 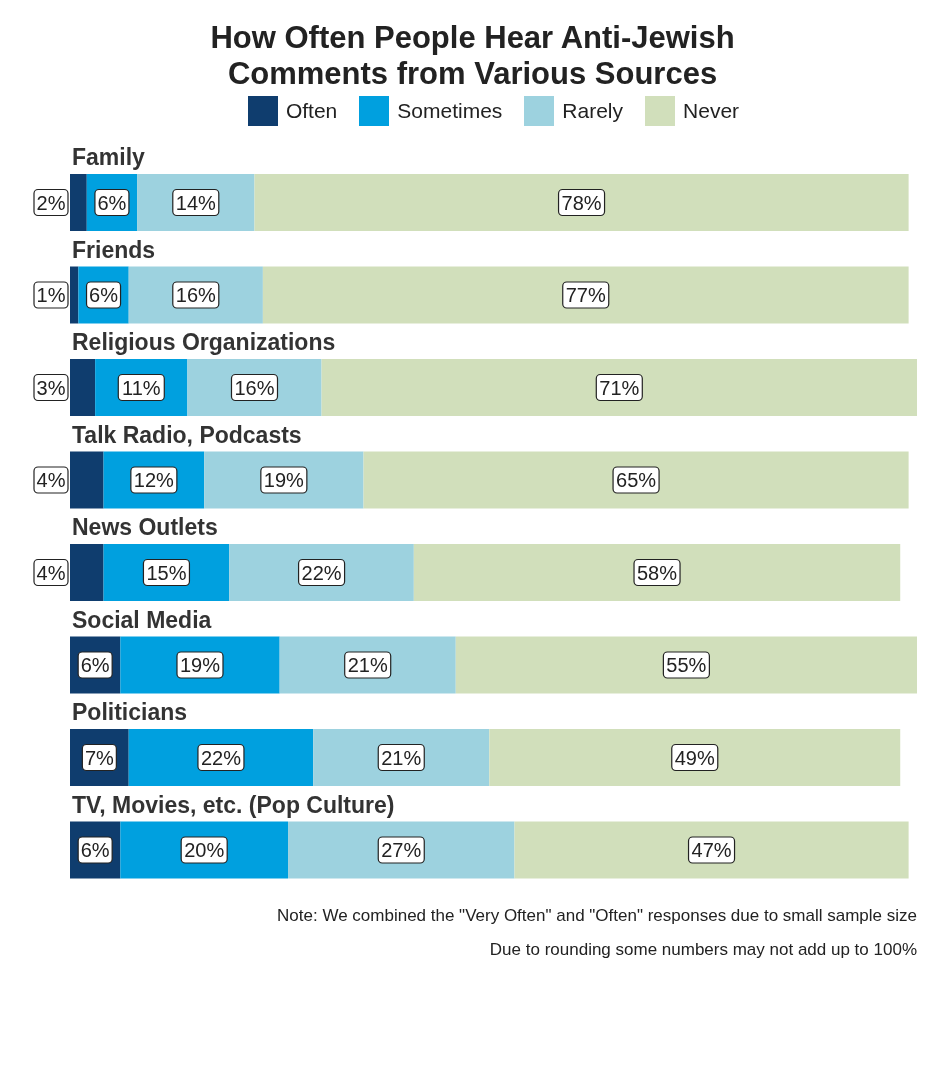 What do you see at coordinates (99, 757) in the screenshot?
I see `data-label: 7%` at bounding box center [99, 757].